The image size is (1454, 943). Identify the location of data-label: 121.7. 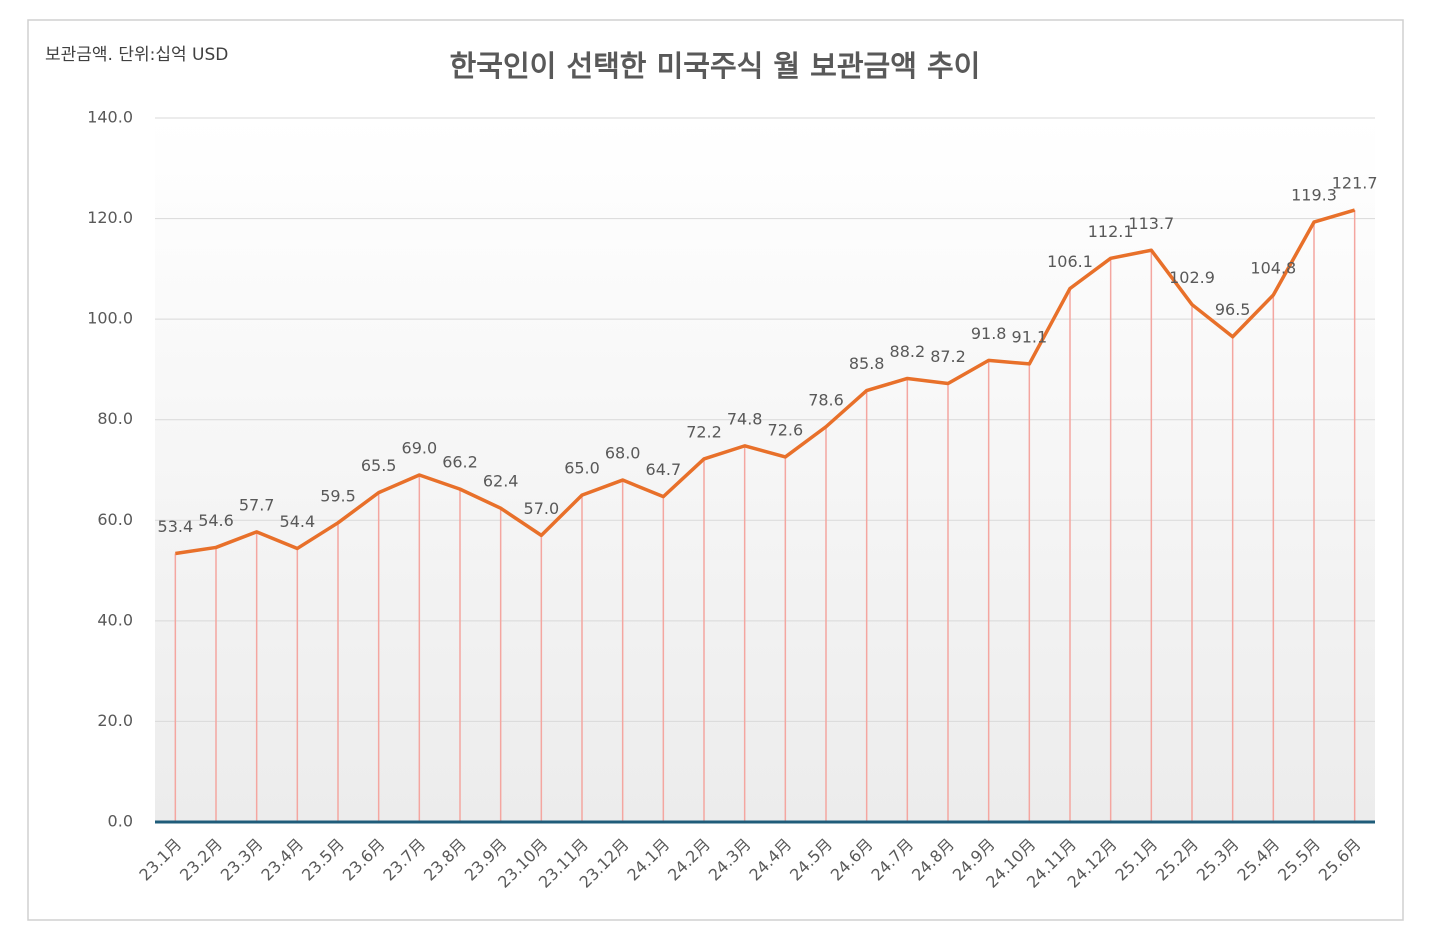
(1355, 183).